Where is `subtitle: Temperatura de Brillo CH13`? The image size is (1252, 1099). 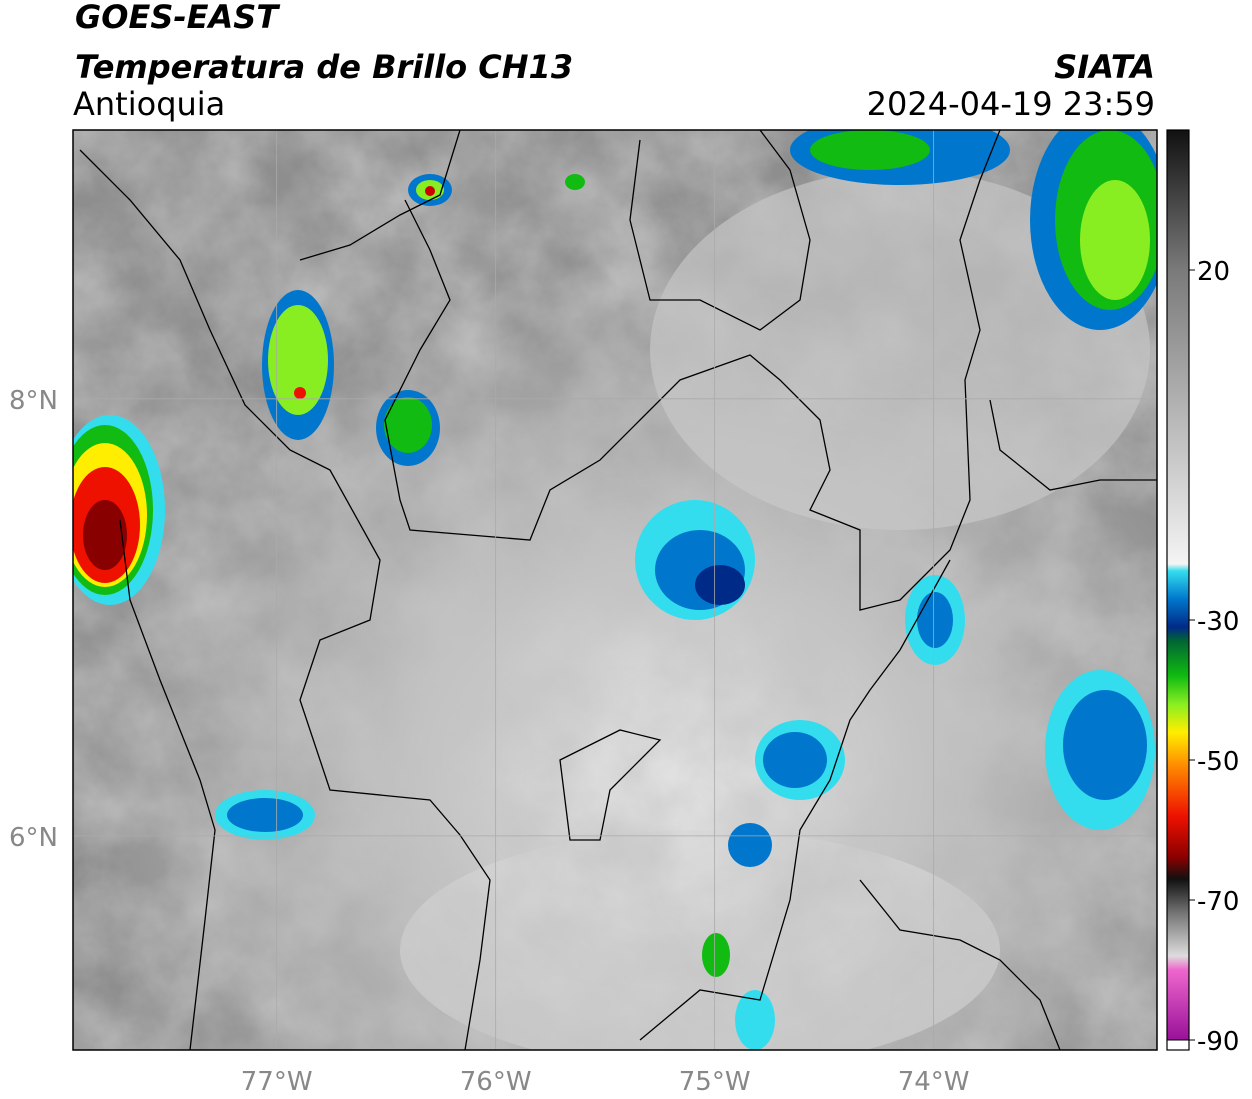 subtitle: Temperatura de Brillo CH13 is located at coordinates (324, 67).